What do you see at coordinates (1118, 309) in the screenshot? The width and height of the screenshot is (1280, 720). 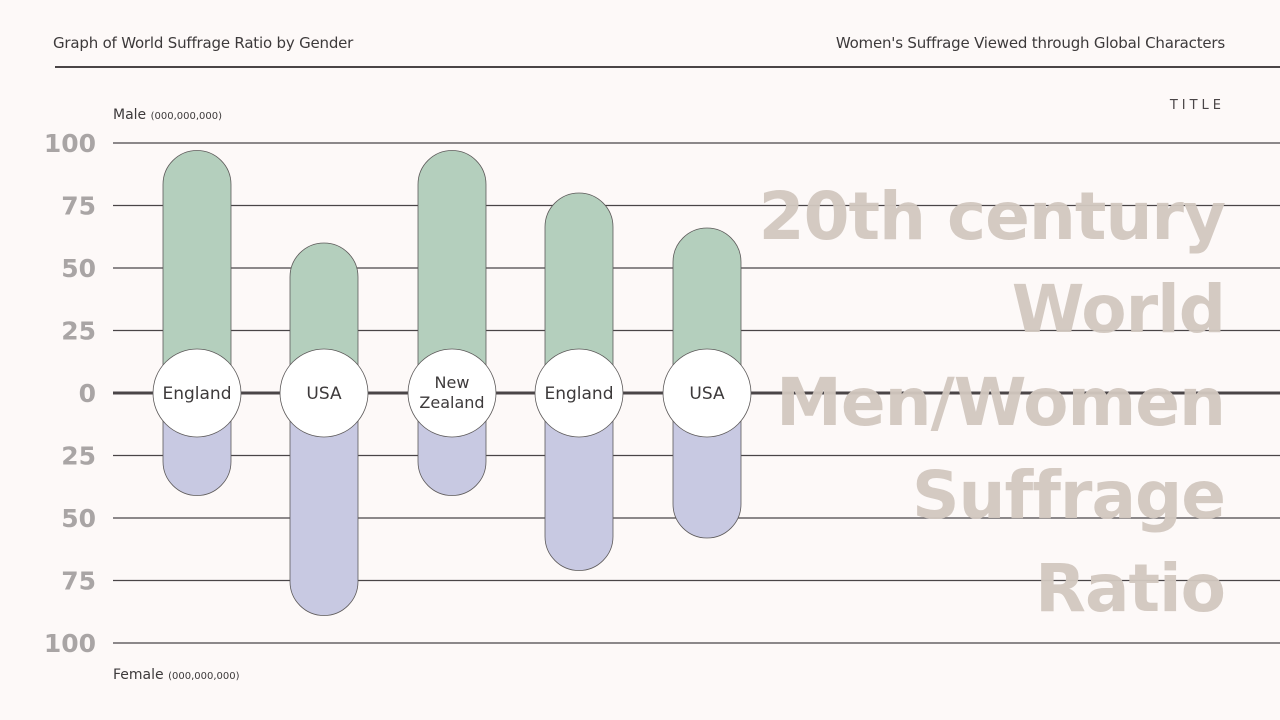 I see `big-title-line: World` at bounding box center [1118, 309].